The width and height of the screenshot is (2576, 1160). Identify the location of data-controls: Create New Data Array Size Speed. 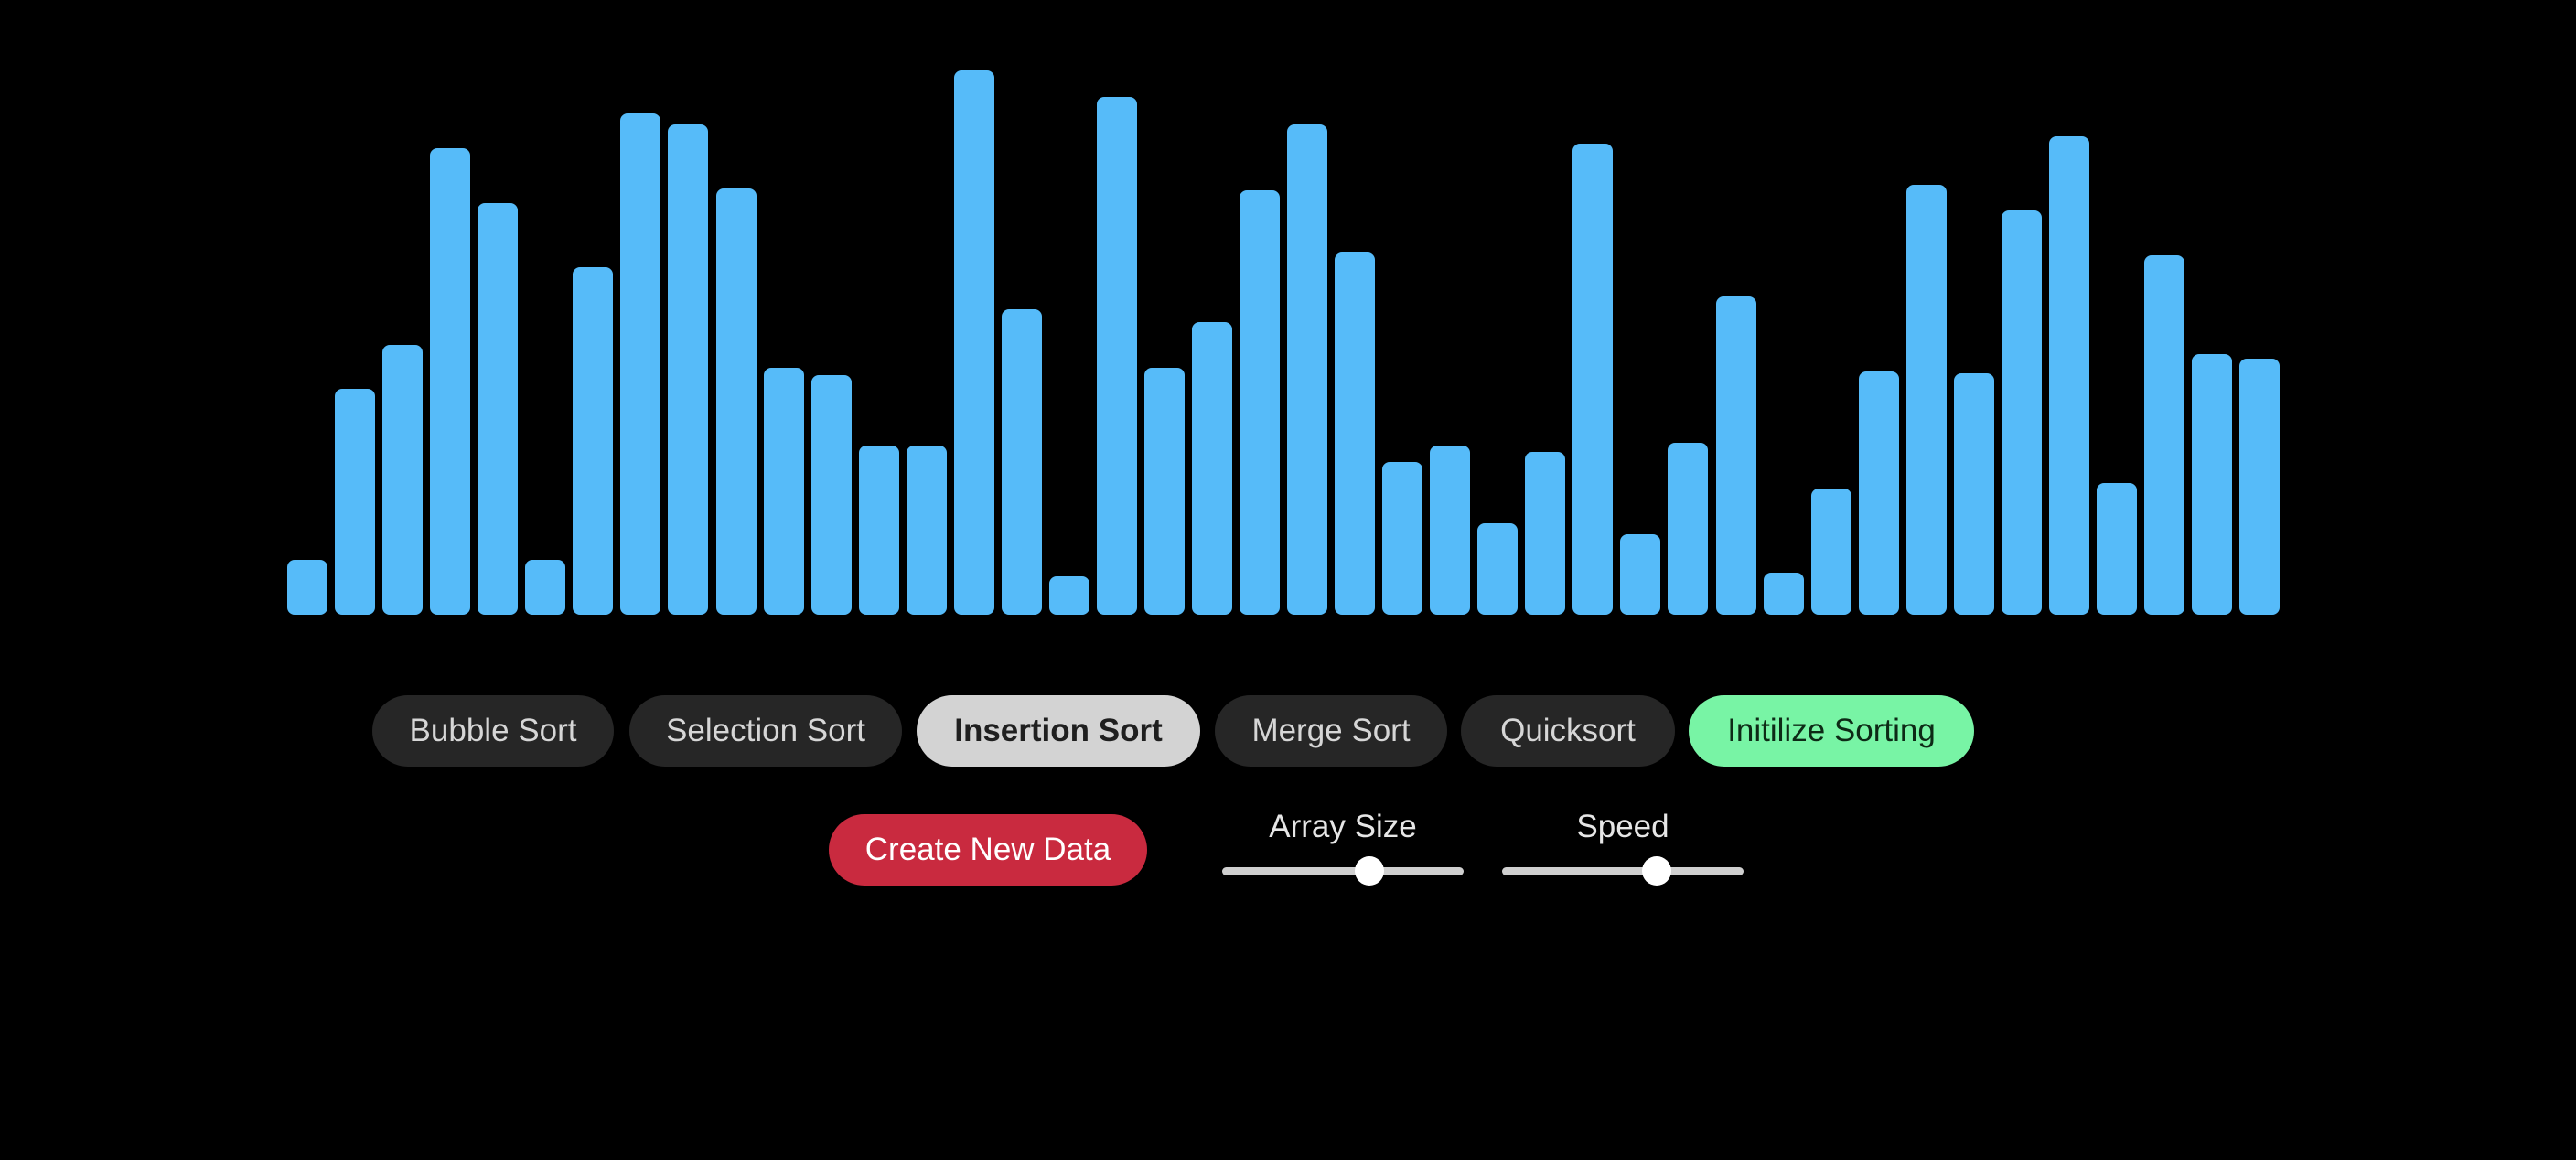
(1288, 860).